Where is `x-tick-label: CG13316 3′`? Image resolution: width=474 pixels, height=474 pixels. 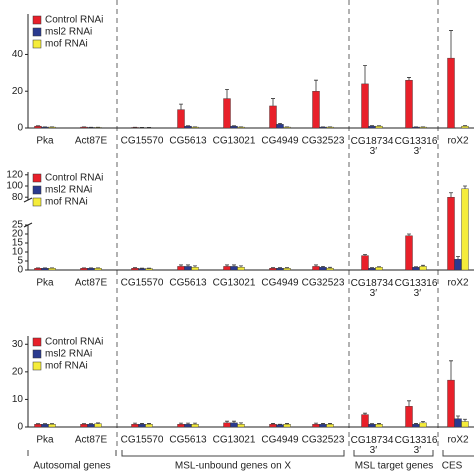 x-tick-label: CG13316 3′ is located at coordinates (416, 146).